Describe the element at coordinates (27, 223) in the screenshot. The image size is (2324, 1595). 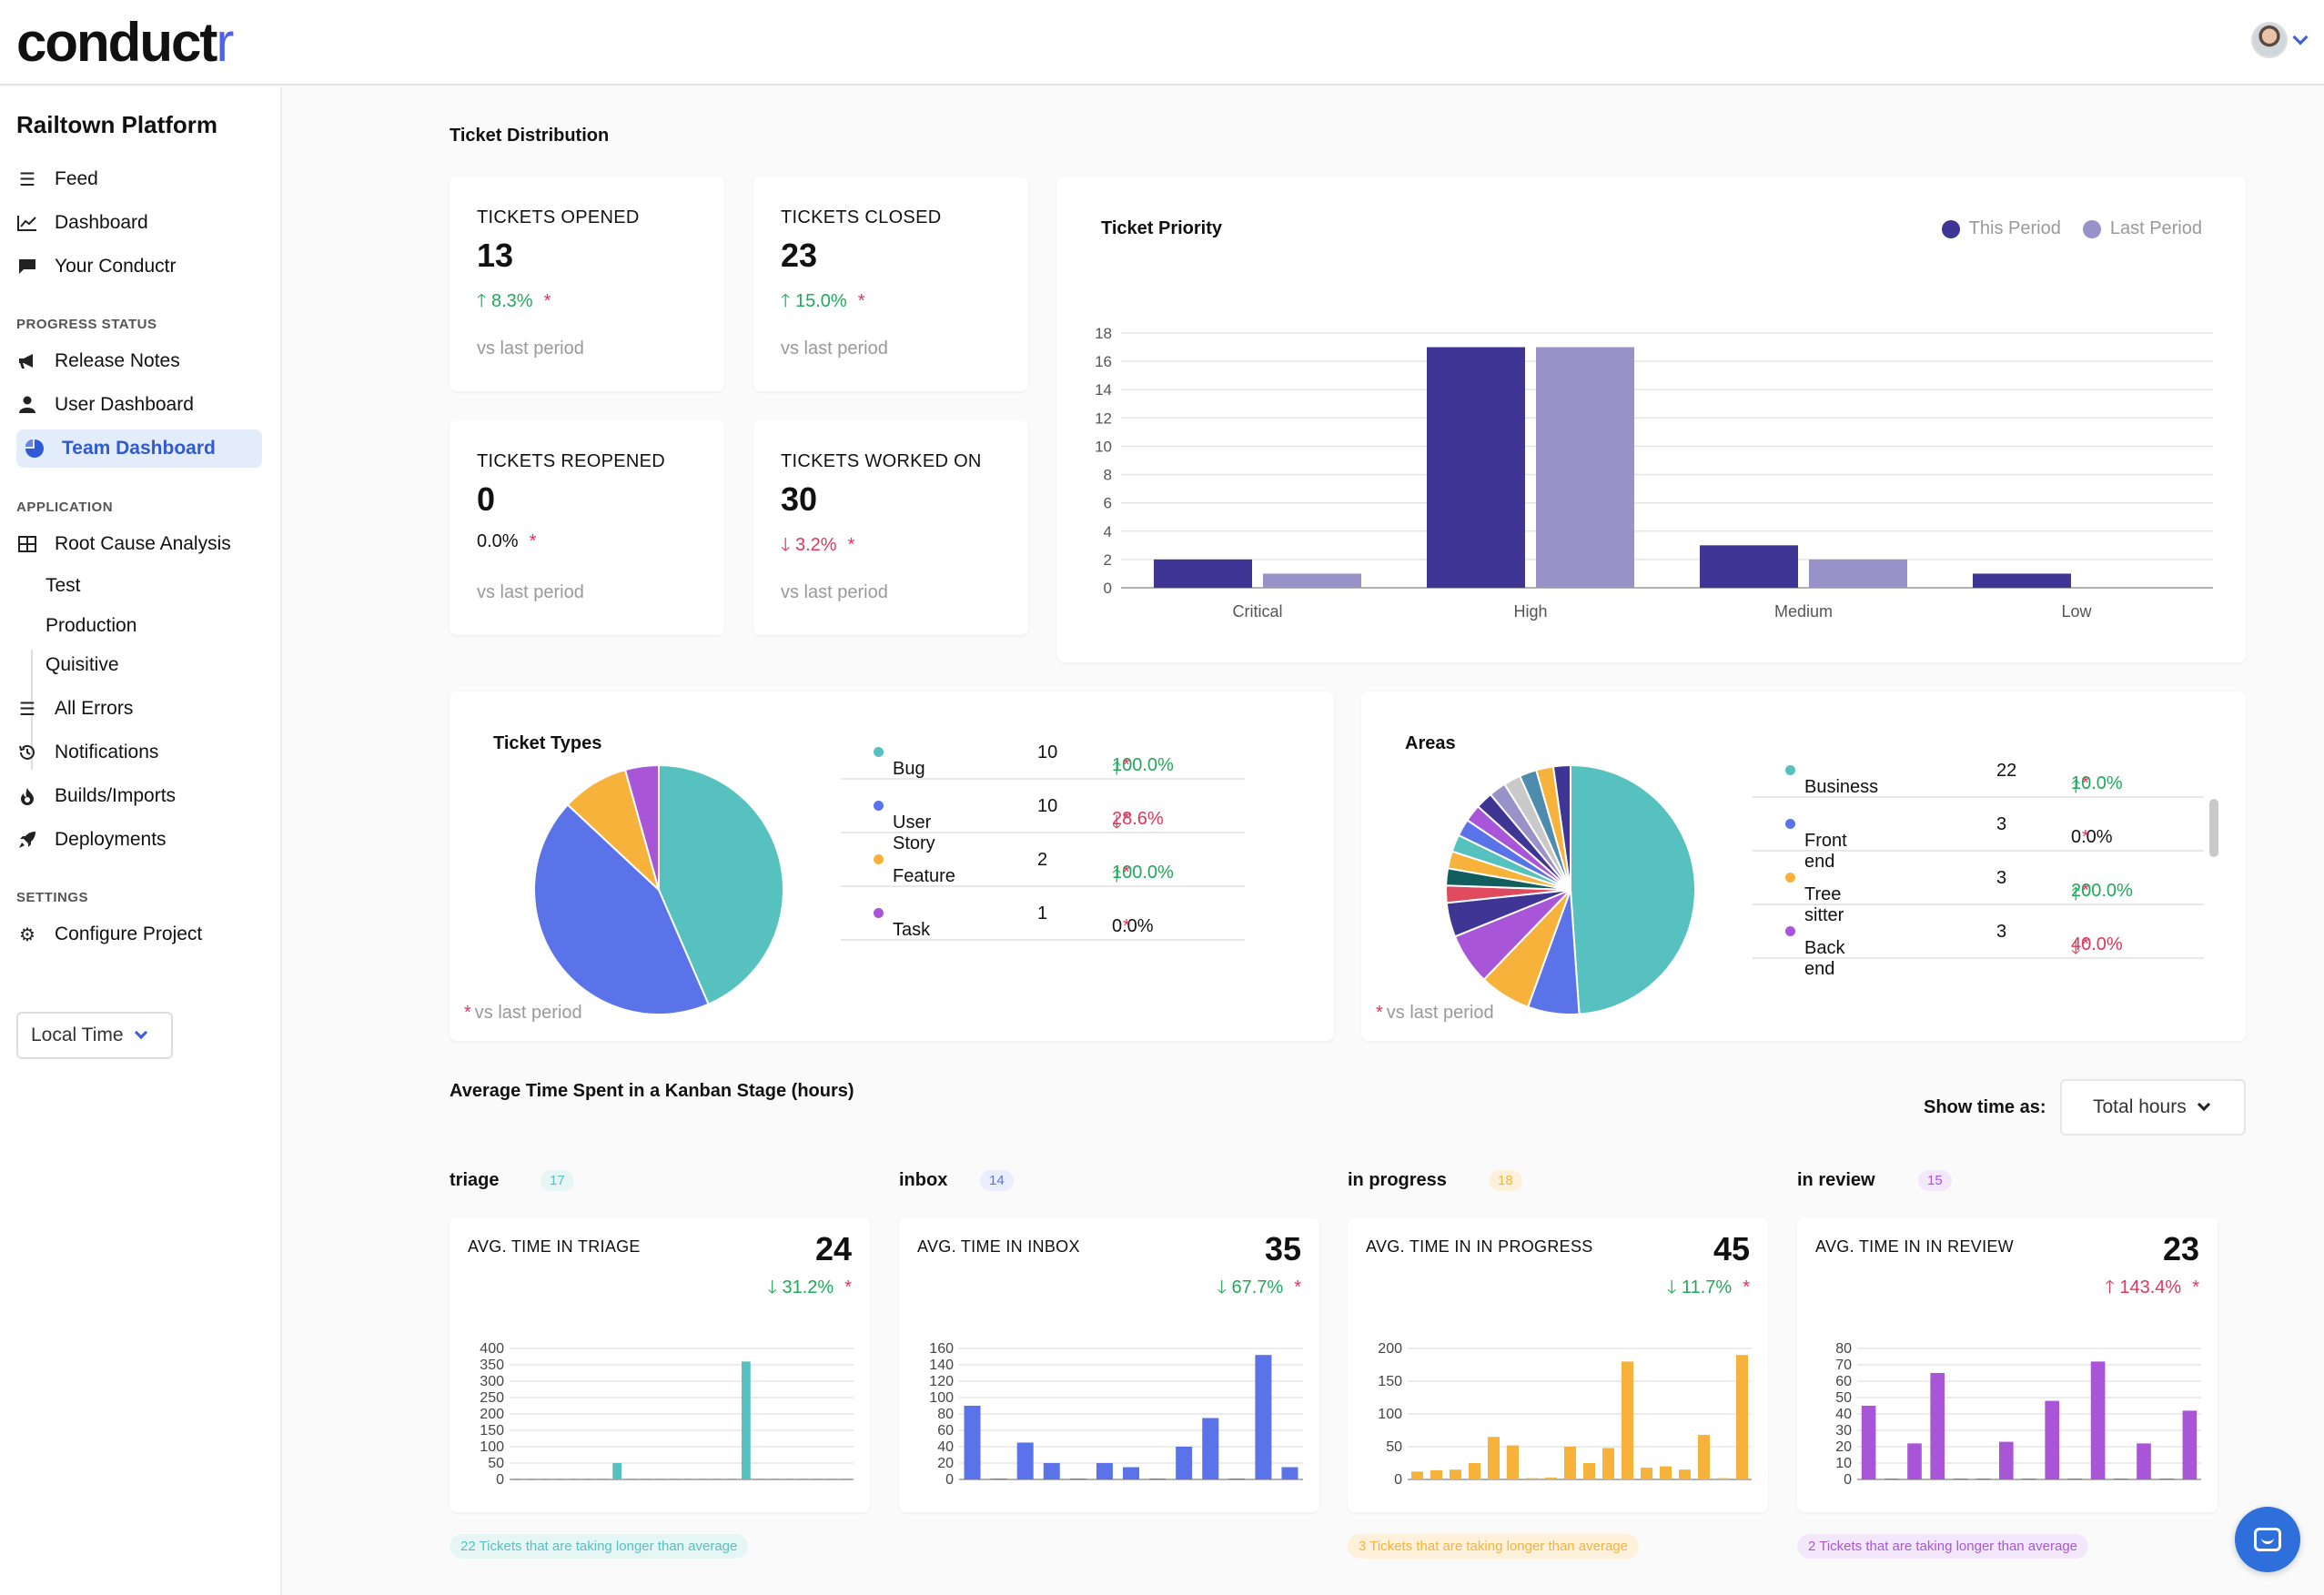
I see `line-chart-icon` at that location.